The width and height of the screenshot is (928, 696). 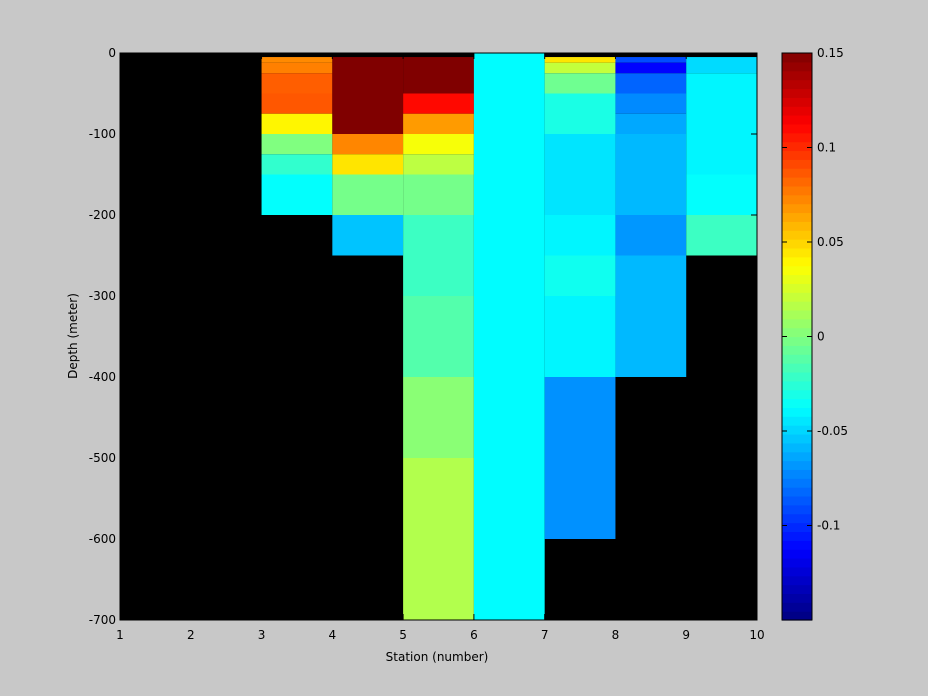 I want to click on colorbar: 0.15 0.1 0.05 0 -0.05 -0.1, so click(x=814, y=333).